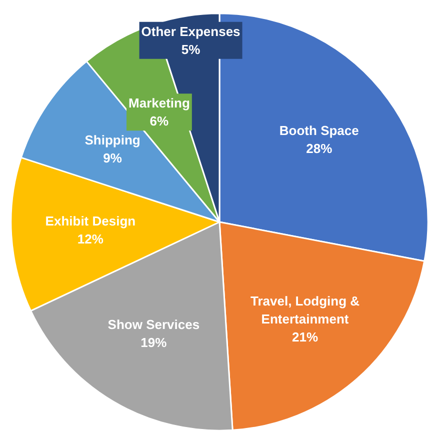 This screenshot has height=443, width=438. What do you see at coordinates (90, 221) in the screenshot?
I see `slice-label: Exhibit Design` at bounding box center [90, 221].